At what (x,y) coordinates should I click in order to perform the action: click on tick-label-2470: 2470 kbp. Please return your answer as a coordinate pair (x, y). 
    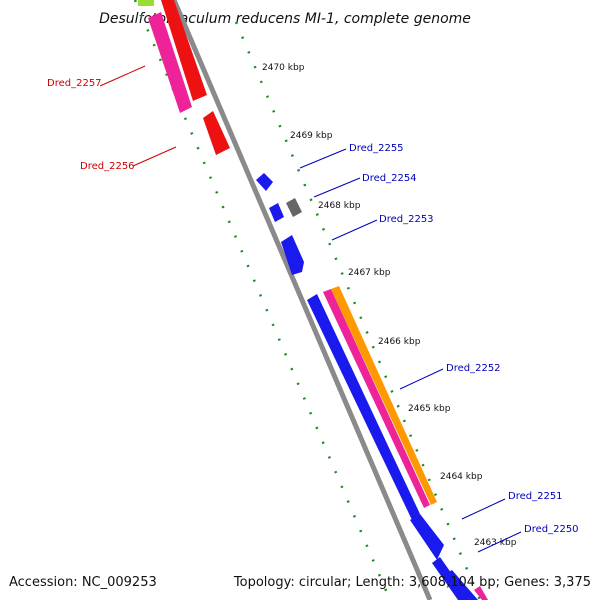
    Looking at the image, I should click on (283, 68).